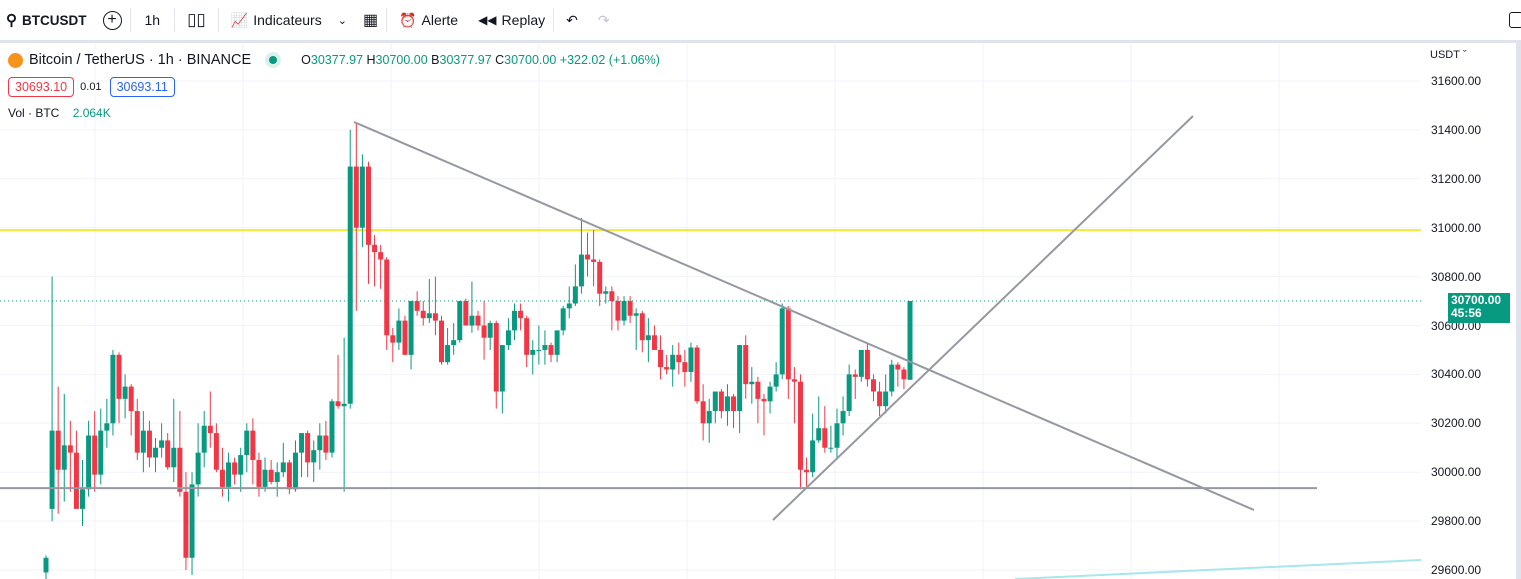 Image resolution: width=1521 pixels, height=579 pixels. I want to click on chart-type-button: ▯▯, so click(196, 20).